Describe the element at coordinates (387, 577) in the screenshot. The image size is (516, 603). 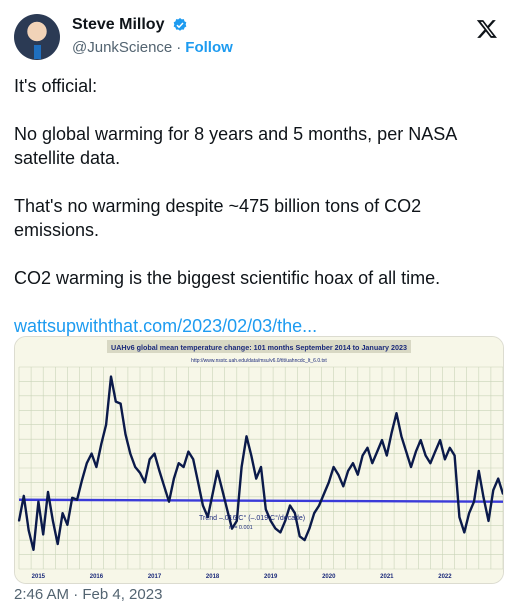
I see `x-tick-label: 2021` at that location.